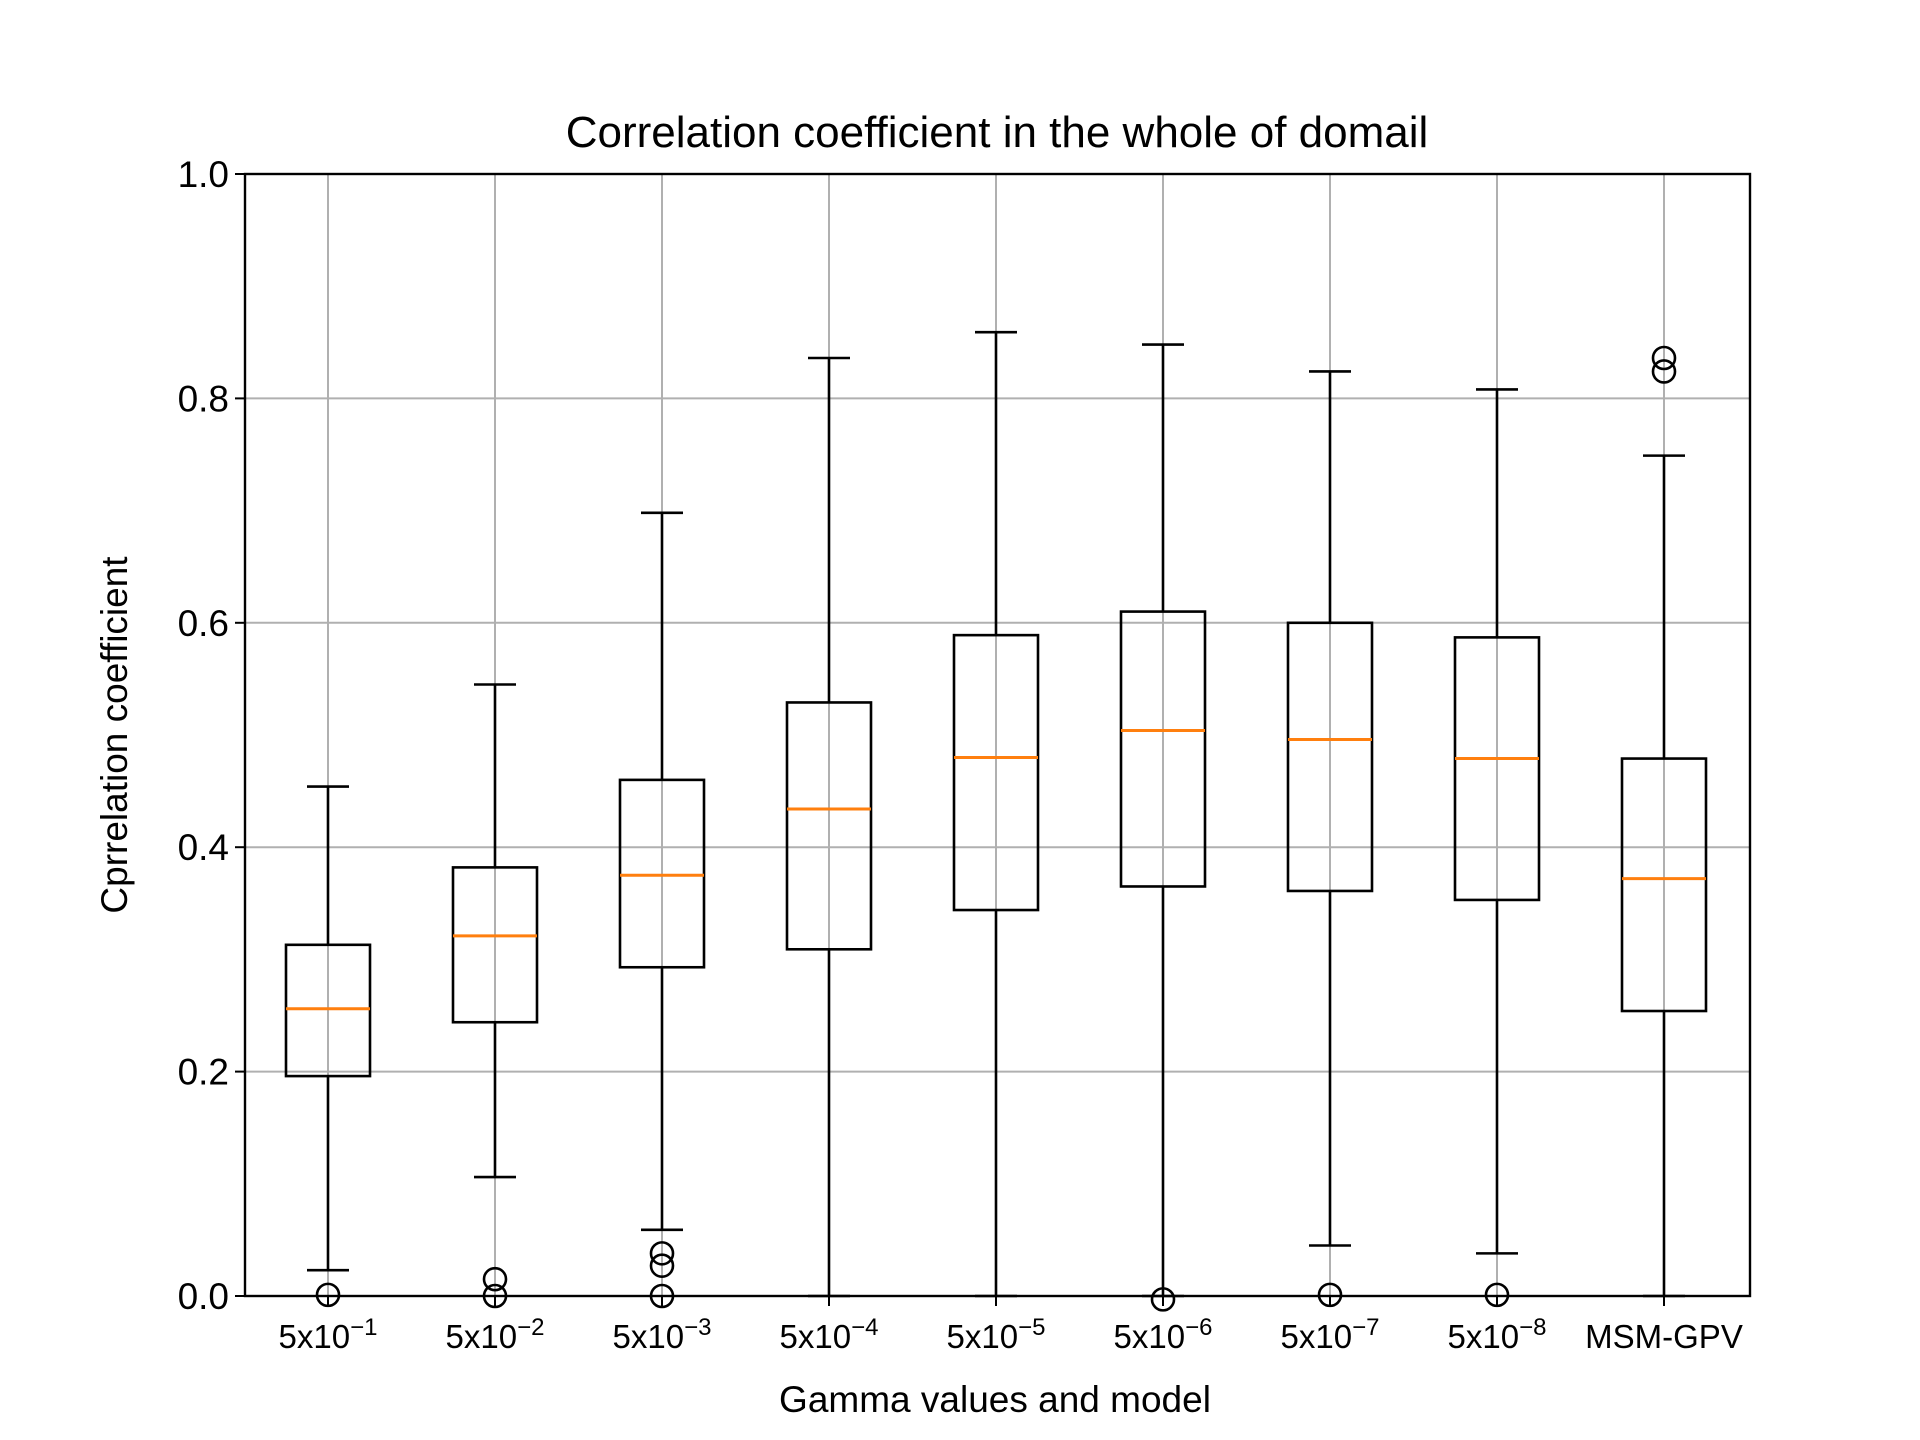 This screenshot has width=1920, height=1440. I want to click on x-axis-label: Gamma values and model, so click(995, 1399).